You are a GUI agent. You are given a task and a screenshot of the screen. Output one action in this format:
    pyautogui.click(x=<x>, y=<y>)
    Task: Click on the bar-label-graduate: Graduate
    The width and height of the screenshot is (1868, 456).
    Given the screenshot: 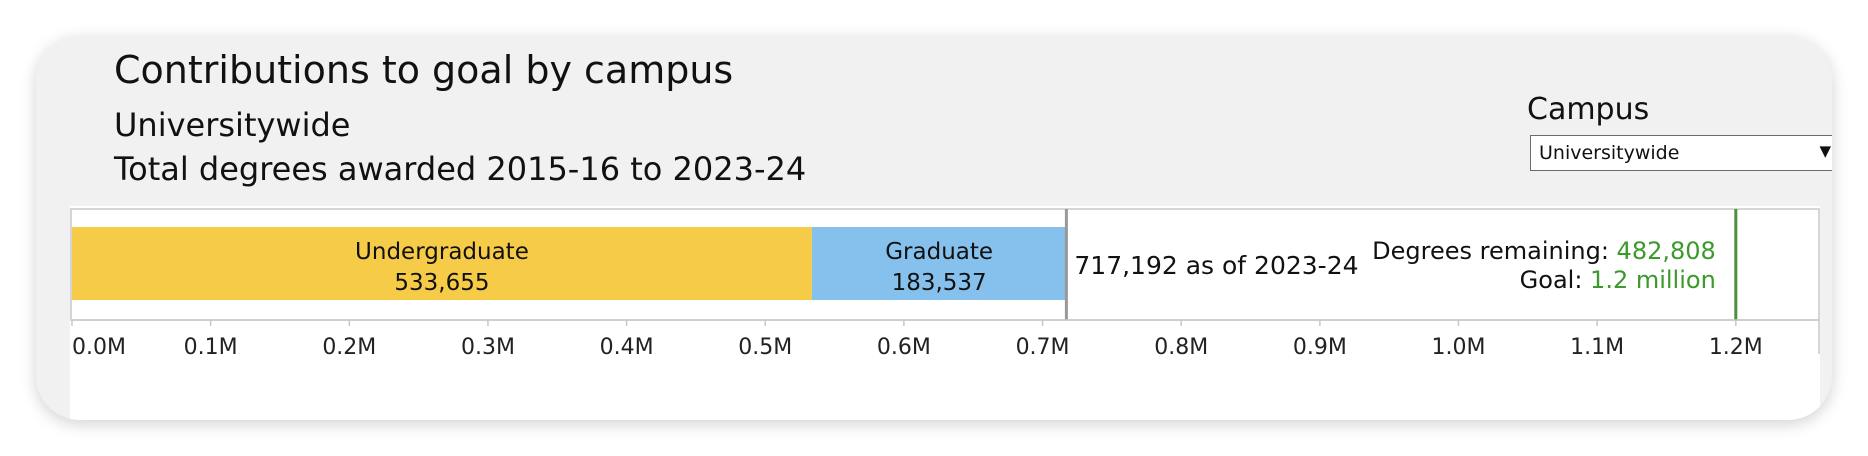 What is the action you would take?
    pyautogui.click(x=939, y=252)
    